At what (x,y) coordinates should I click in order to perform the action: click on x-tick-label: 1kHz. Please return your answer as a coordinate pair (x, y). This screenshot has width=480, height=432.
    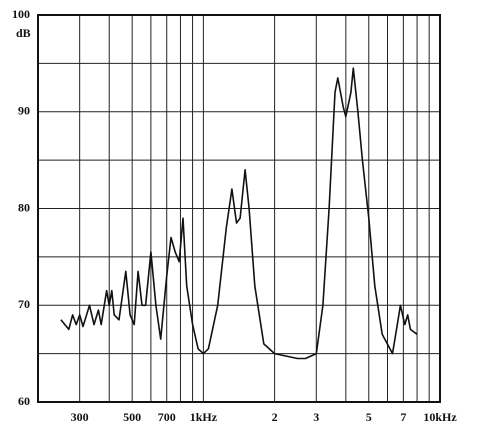
    Looking at the image, I should click on (204, 417).